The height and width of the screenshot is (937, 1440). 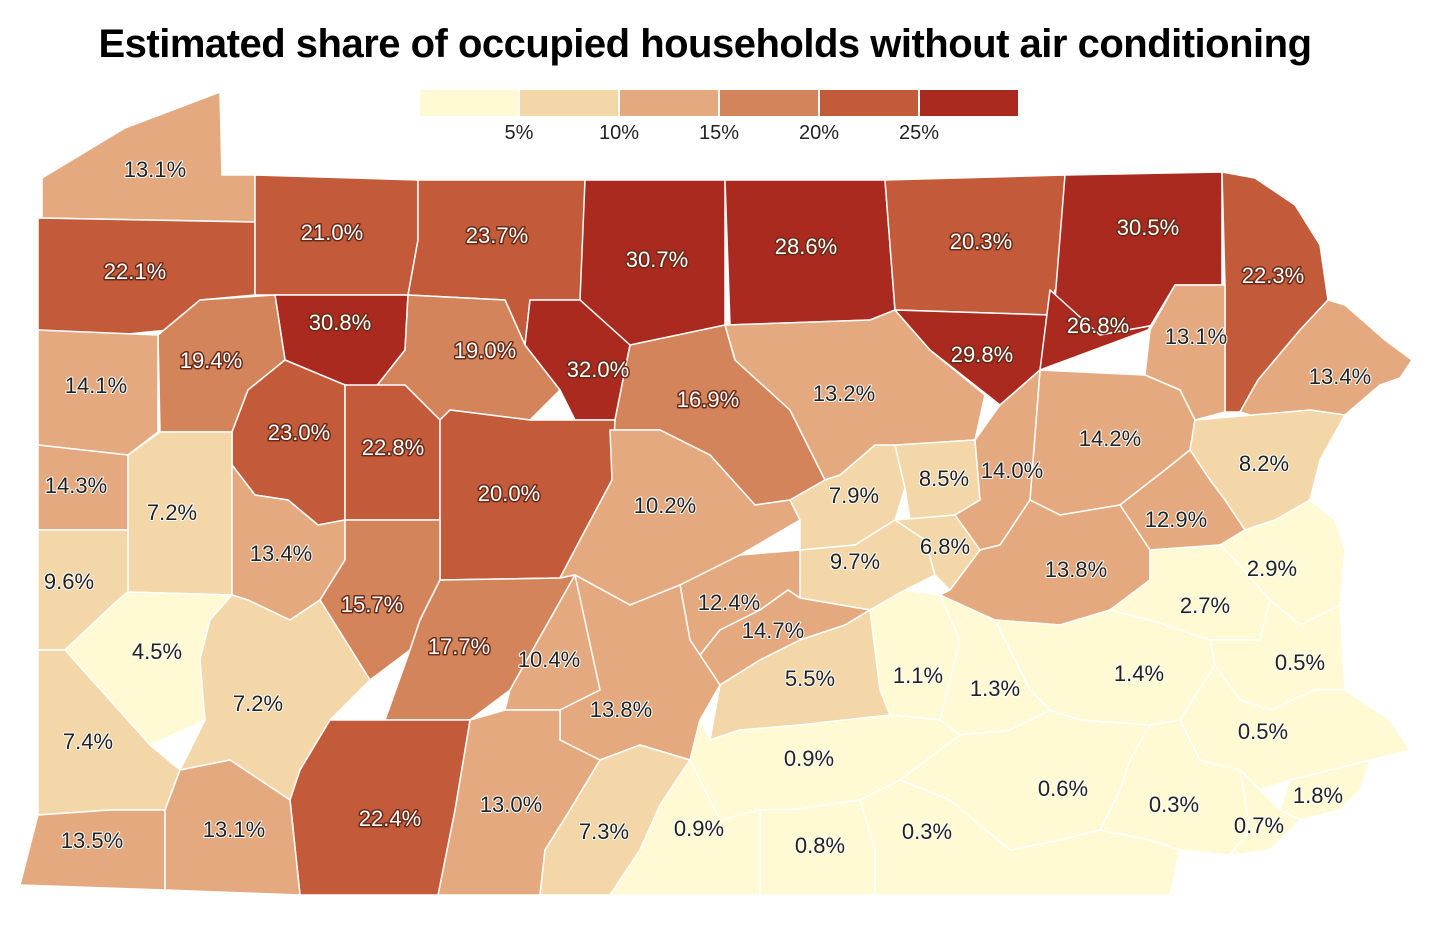 What do you see at coordinates (1264, 463) in the screenshot?
I see `county-value-label: 8.2%` at bounding box center [1264, 463].